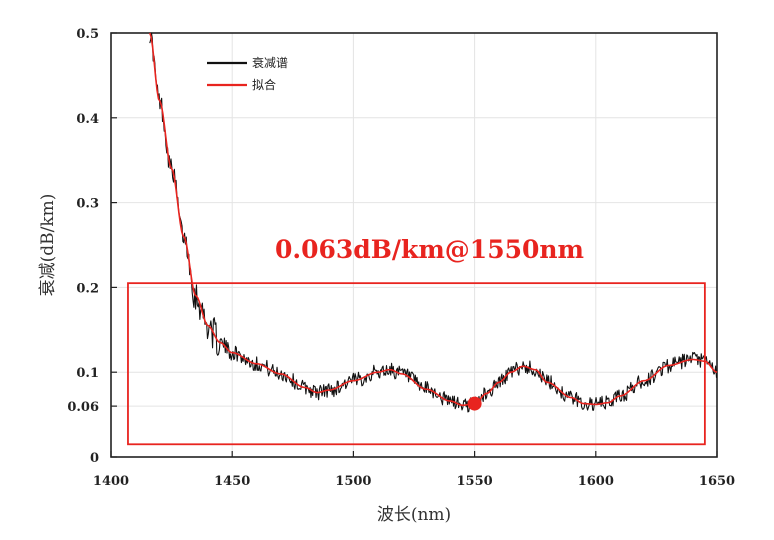 The width and height of the screenshot is (774, 540). I want to click on legend: 衰减谱 拟合, so click(247, 73).